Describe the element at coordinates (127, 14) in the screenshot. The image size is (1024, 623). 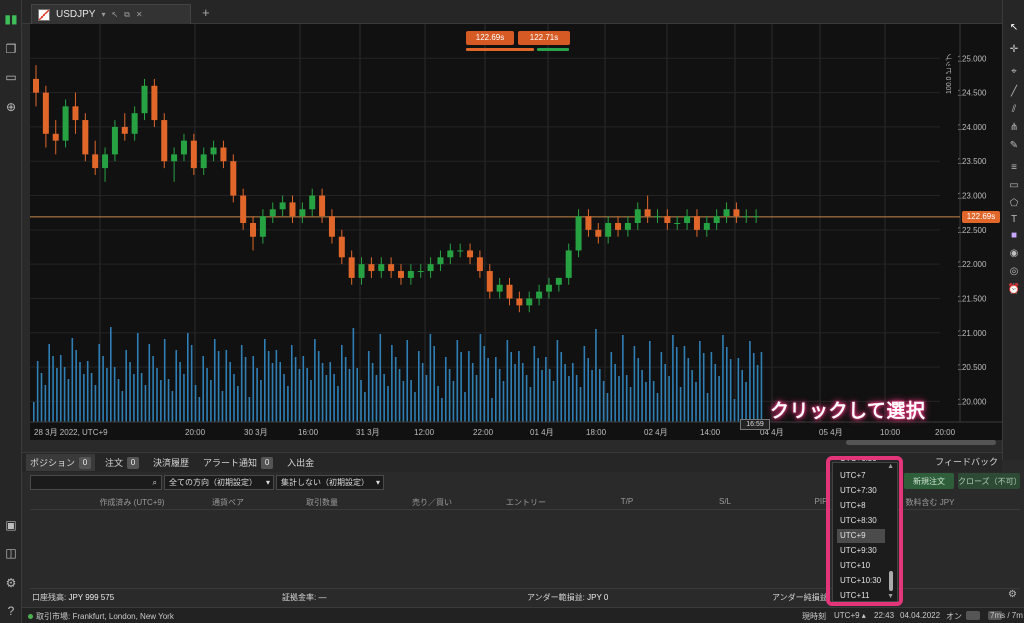
I see `detach-icon: ⧉` at that location.